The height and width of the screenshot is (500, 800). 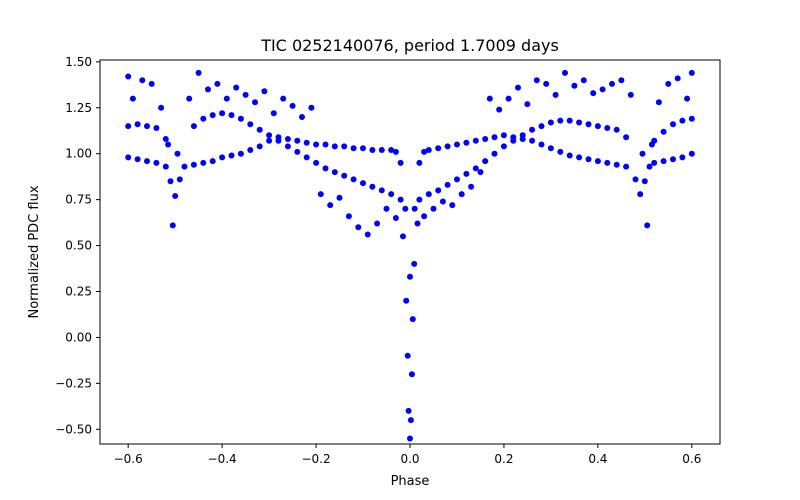 What do you see at coordinates (128, 459) in the screenshot?
I see `x-tick-label: −0.6` at bounding box center [128, 459].